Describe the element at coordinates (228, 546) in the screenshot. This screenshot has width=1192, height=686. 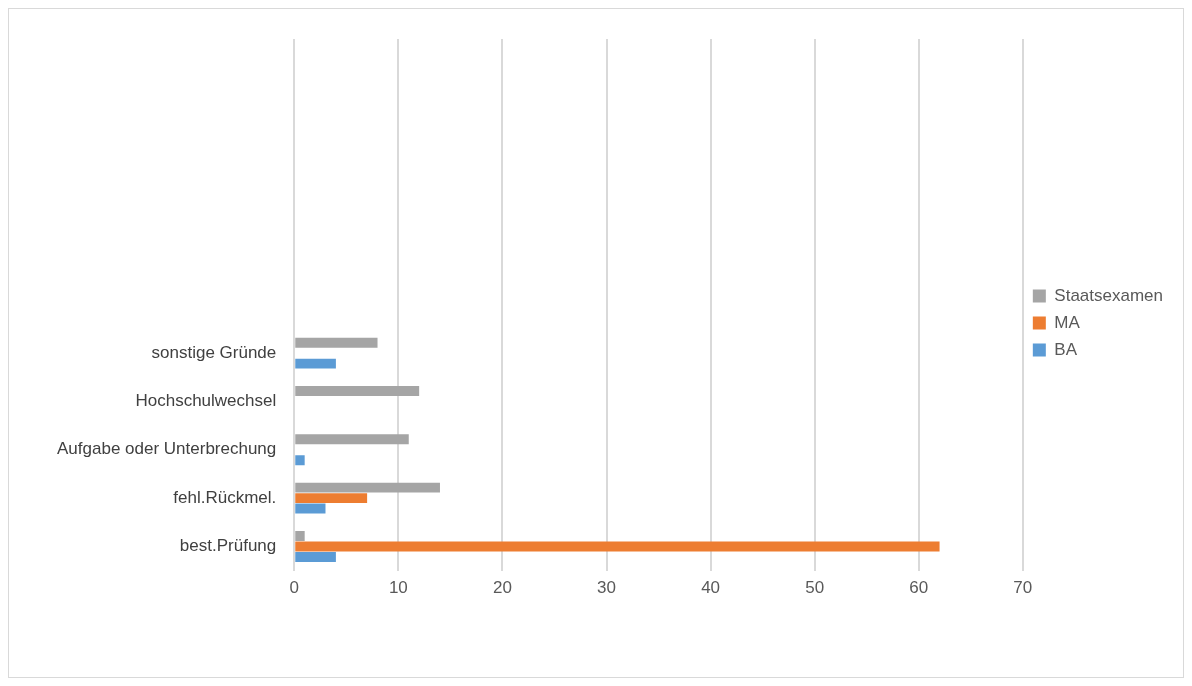
I see `y-tick-label: best.Prüfung` at that location.